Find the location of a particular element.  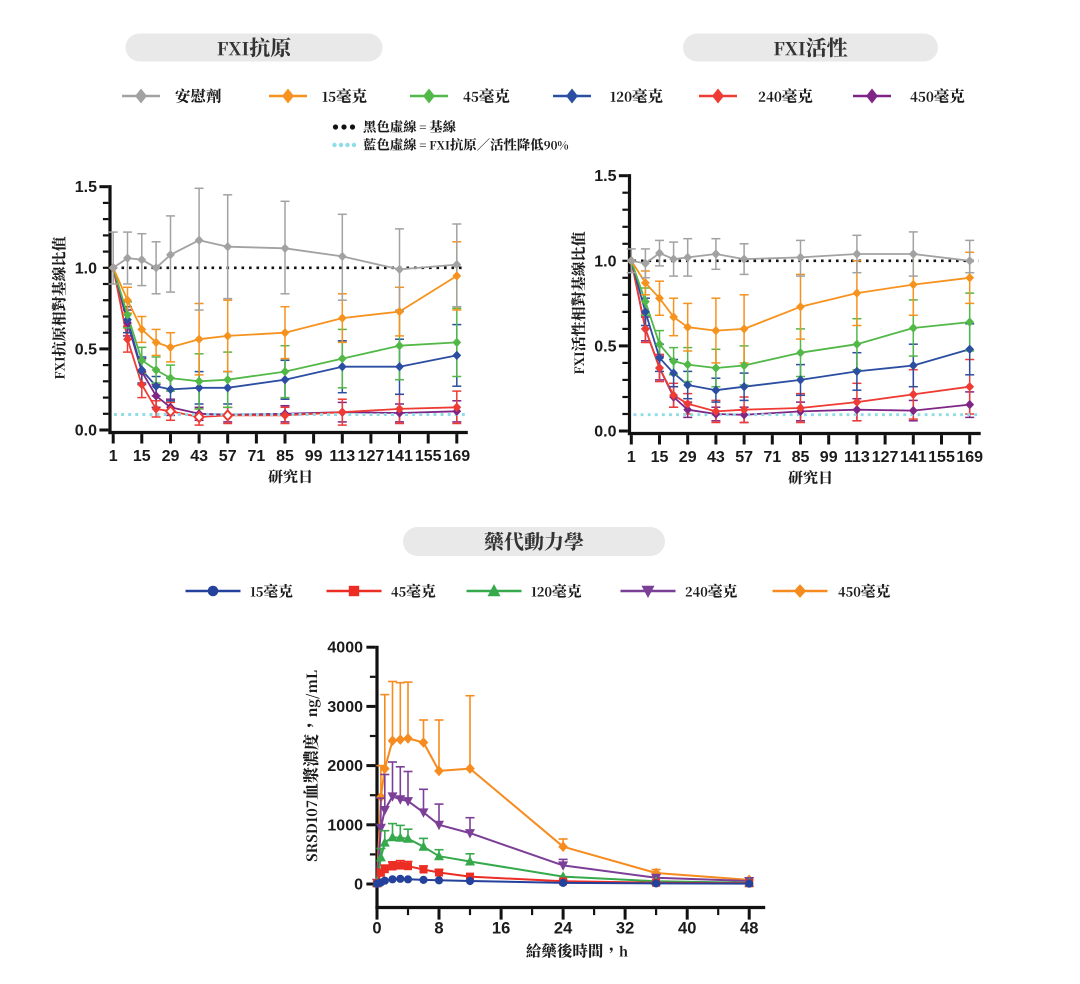

svg-text: 16 is located at coordinates (501, 929).